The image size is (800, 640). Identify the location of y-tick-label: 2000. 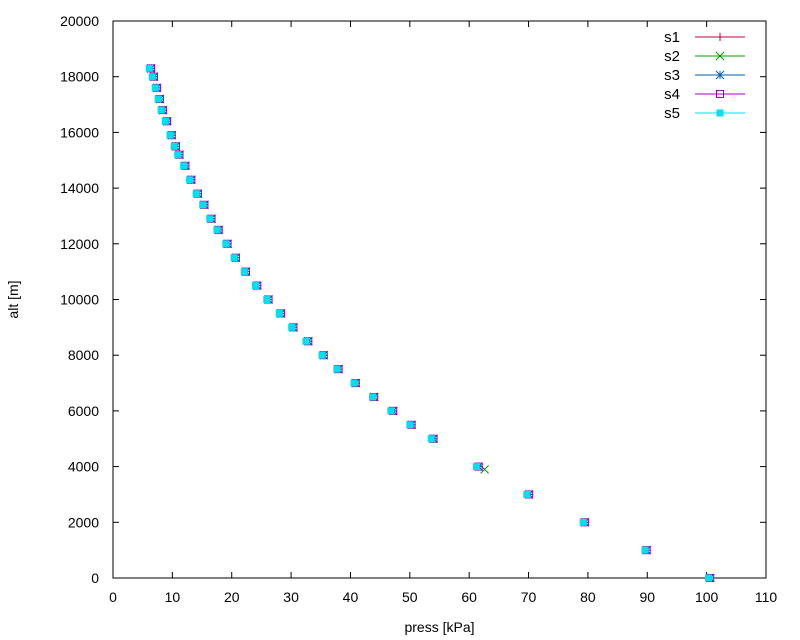
(83, 522).